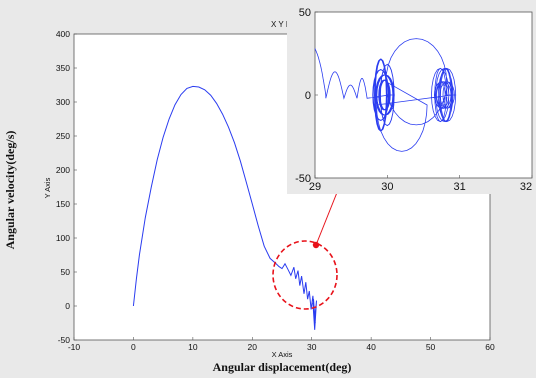 This screenshot has height=378, width=536. Describe the element at coordinates (303, 179) in the screenshot. I see `inset-y-tick-label: -50` at that location.